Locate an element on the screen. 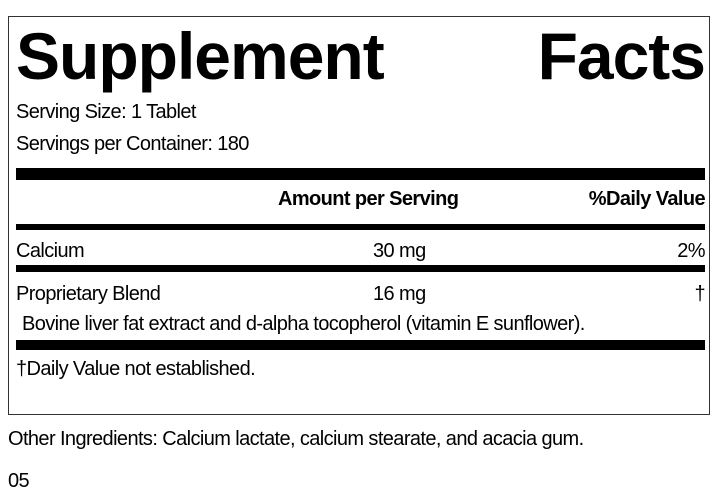 The height and width of the screenshot is (500, 720). row-amount: 30 mg is located at coordinates (399, 251).